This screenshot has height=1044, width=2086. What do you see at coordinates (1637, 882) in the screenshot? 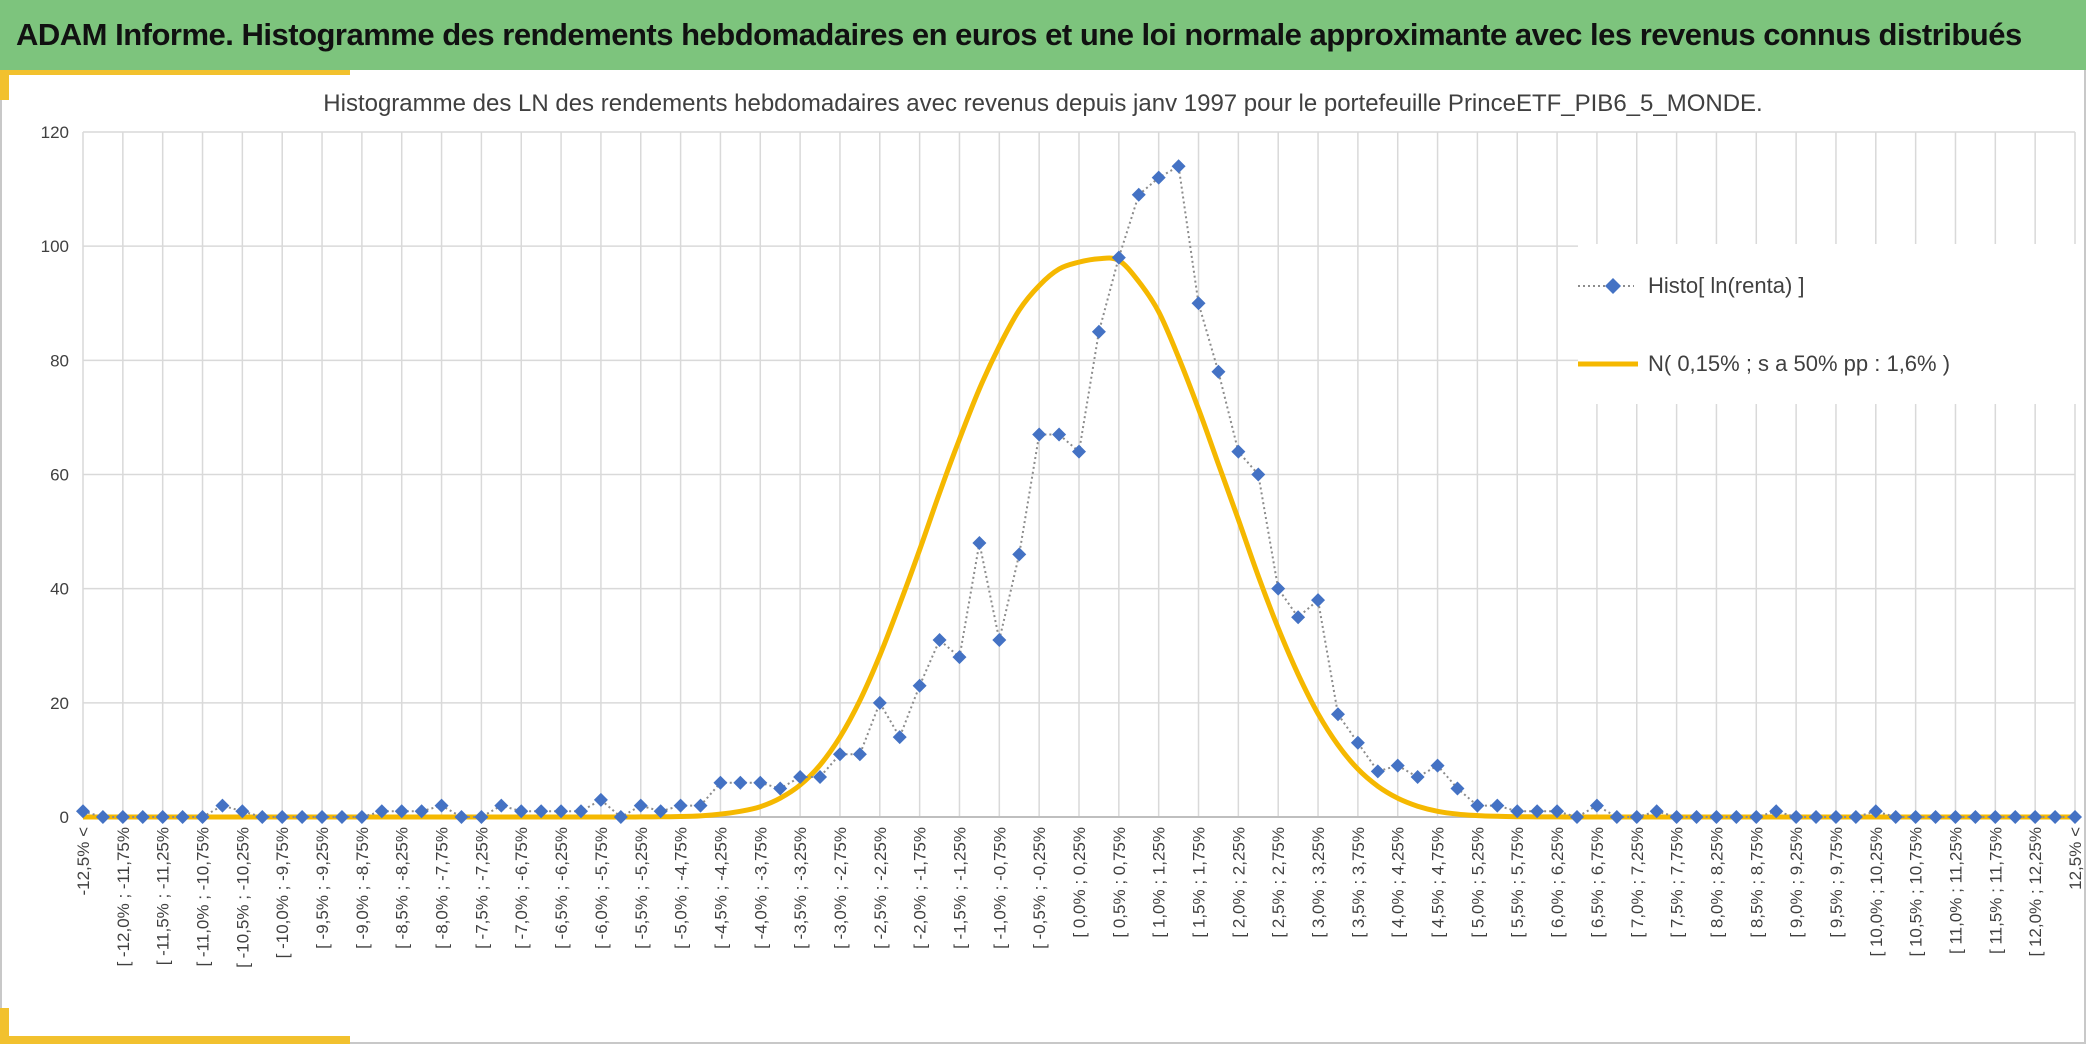
I see `x-tick-label: [ 7,0% ; 7,25%` at bounding box center [1637, 882].